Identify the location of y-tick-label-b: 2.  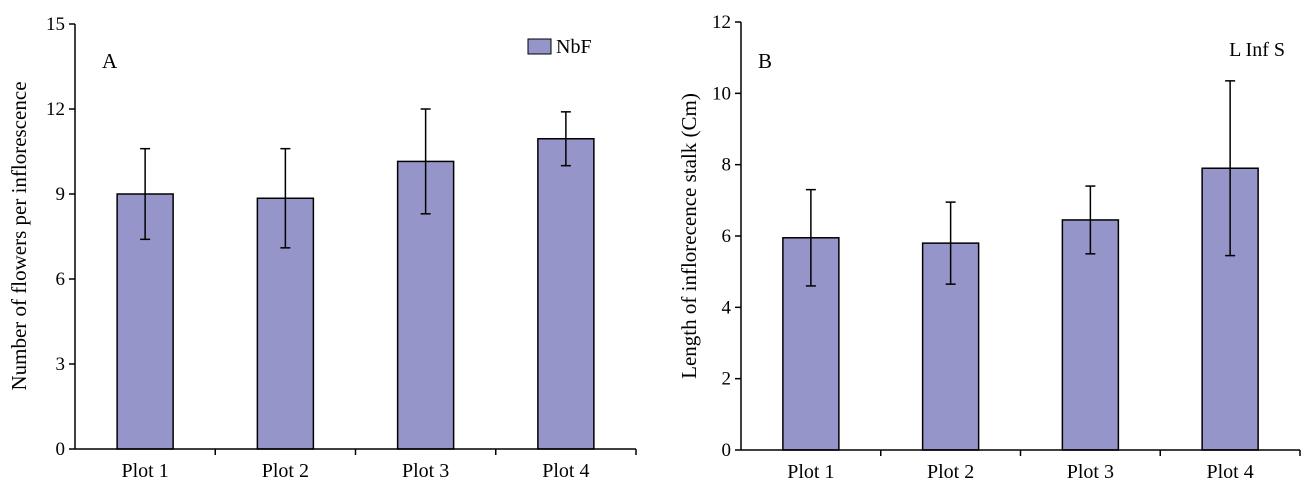
(727, 379).